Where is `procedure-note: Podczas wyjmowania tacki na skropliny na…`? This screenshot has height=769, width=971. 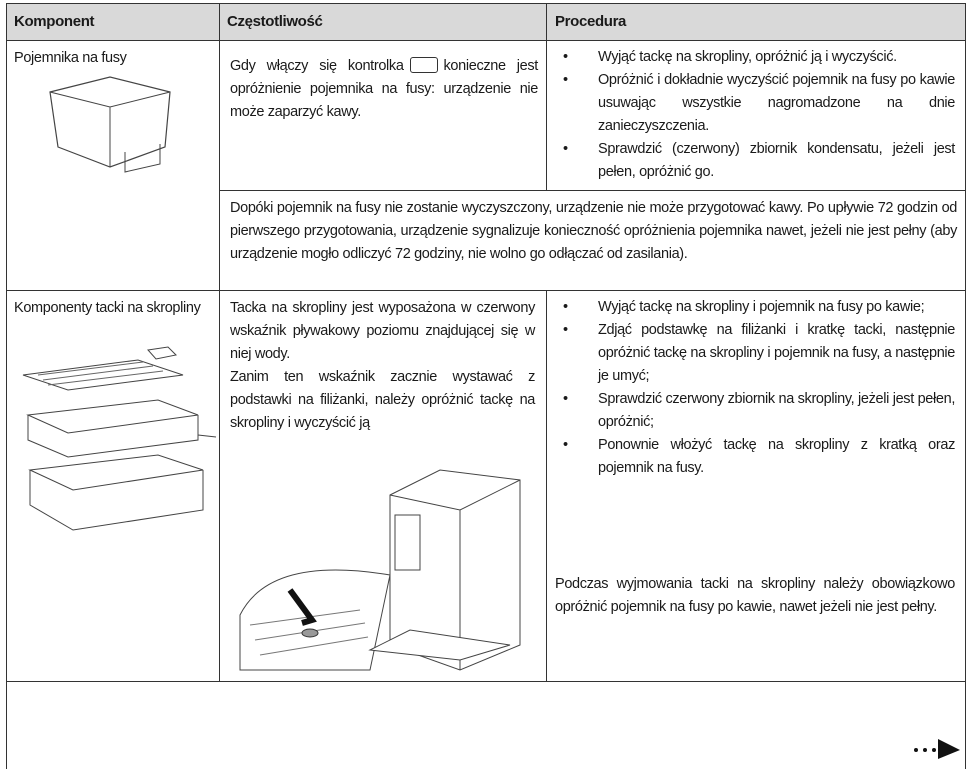 procedure-note: Podczas wyjmowania tacki na skropliny na… is located at coordinates (755, 595).